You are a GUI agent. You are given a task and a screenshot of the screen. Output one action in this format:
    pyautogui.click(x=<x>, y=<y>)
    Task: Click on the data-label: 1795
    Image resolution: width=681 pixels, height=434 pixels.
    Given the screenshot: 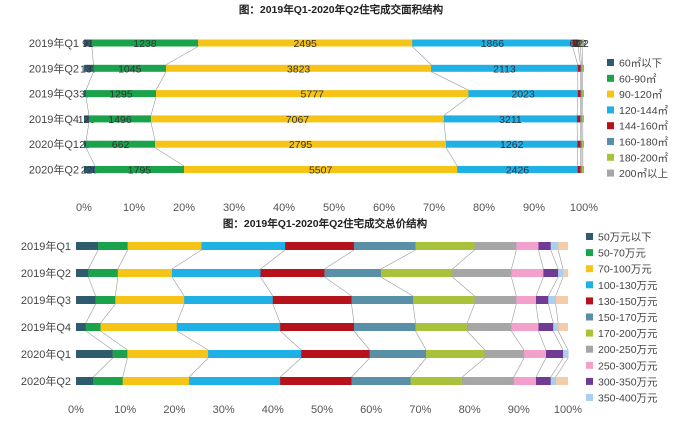 What is the action you would take?
    pyautogui.click(x=140, y=171)
    